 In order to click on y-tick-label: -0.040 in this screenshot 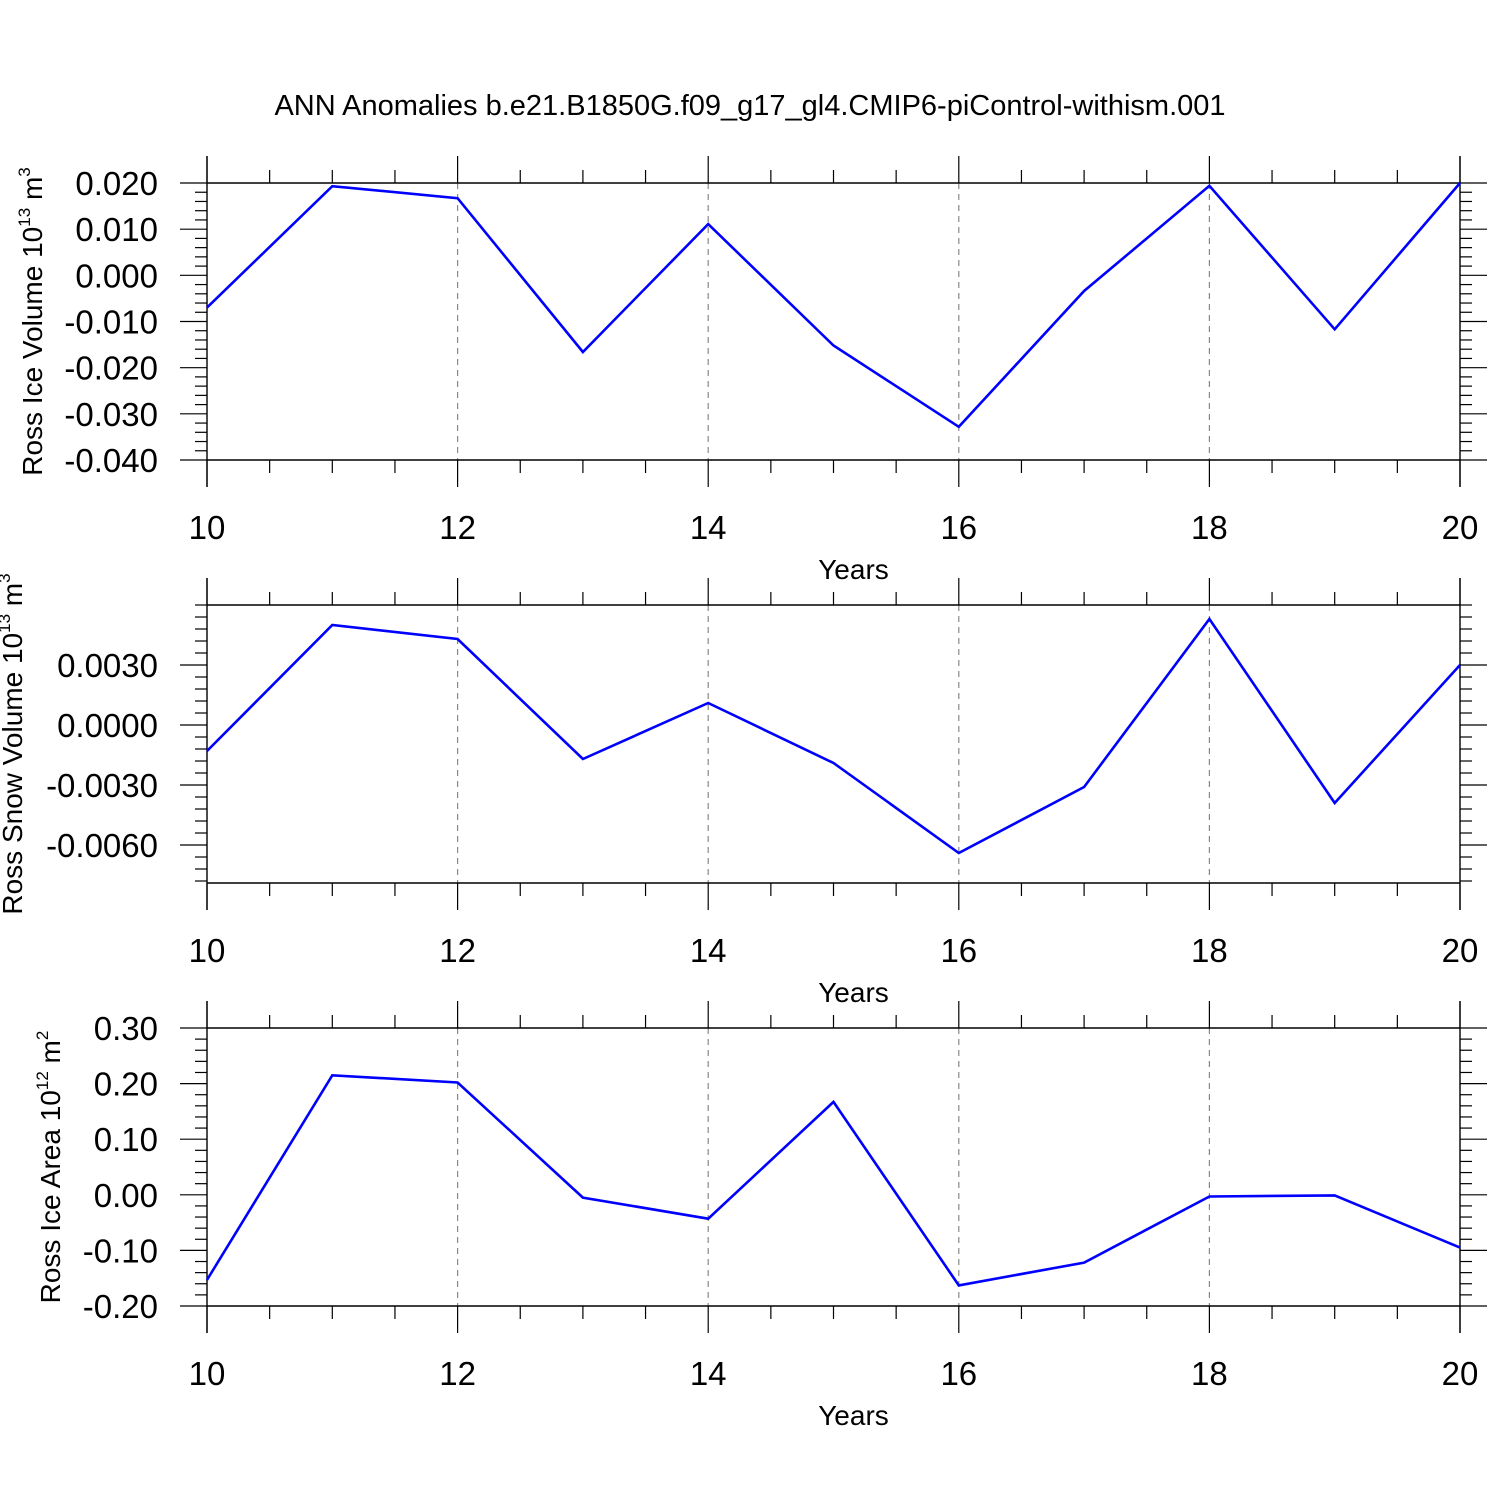, I will do `click(111, 460)`.